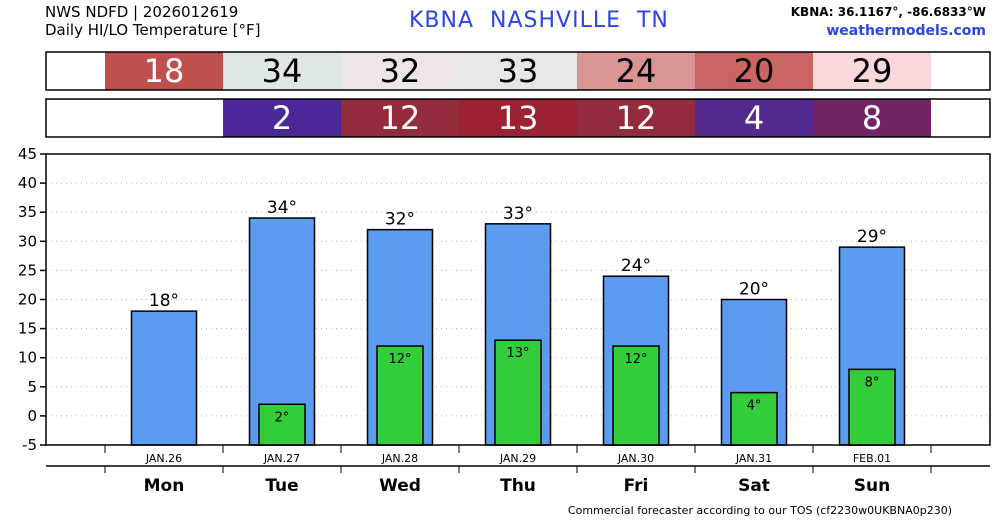 The image size is (1000, 520). I want to click on high-bar, so click(164, 378).